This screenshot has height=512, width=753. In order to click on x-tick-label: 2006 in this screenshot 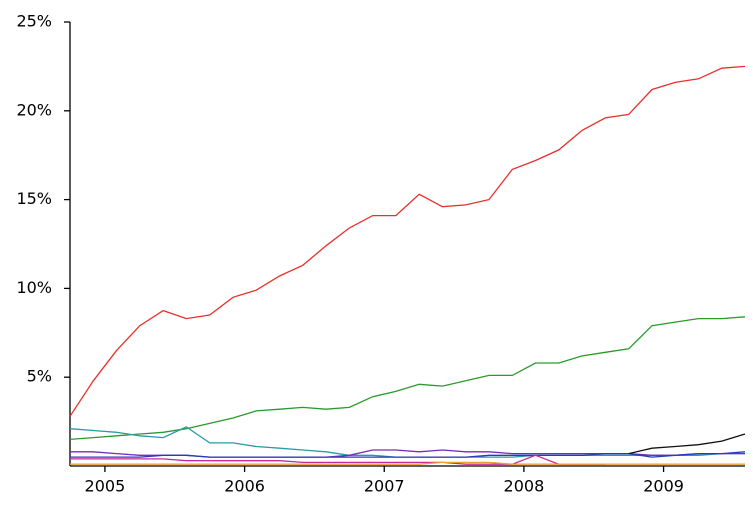, I will do `click(244, 486)`.